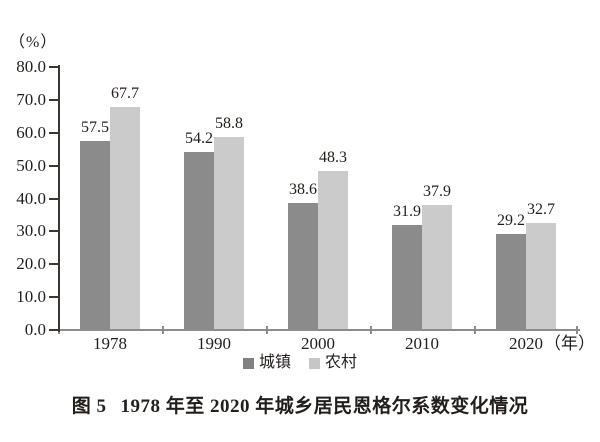 The image size is (600, 442). Describe the element at coordinates (300, 363) in the screenshot. I see `chart-legend: 城镇 农村` at that location.